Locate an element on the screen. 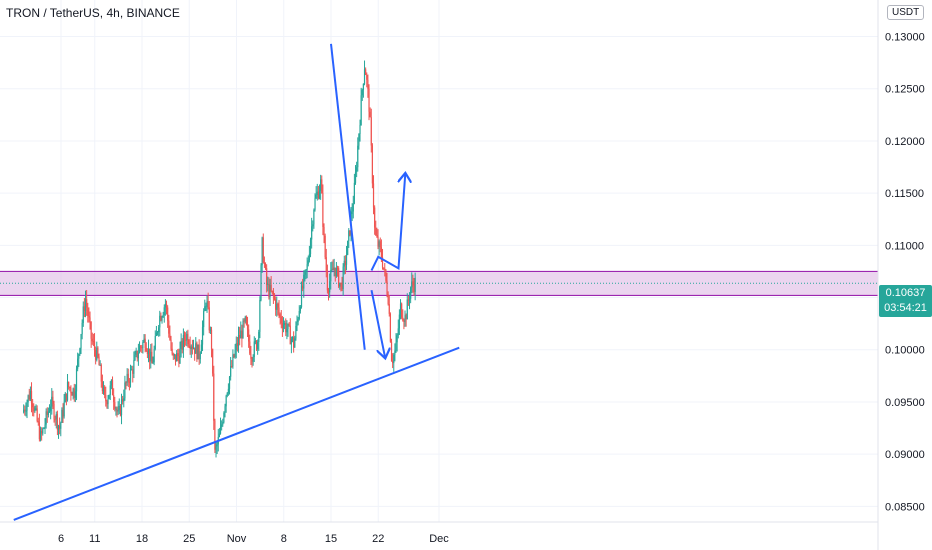 Image resolution: width=932 pixels, height=550 pixels. y-tick-label: 0.12000 is located at coordinates (905, 142).